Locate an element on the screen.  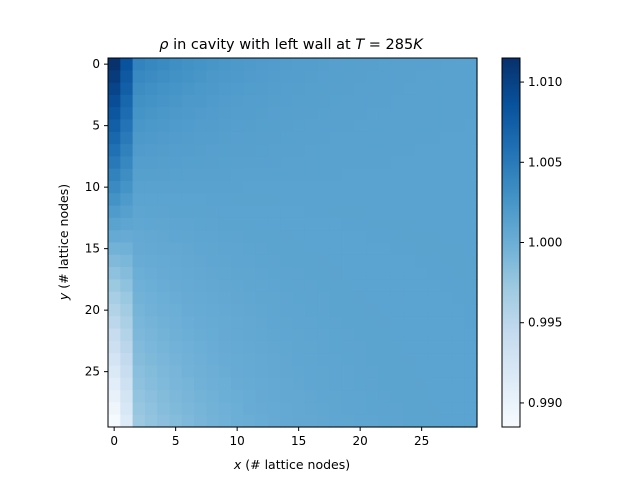
colorbar-tick-label: 1.010 is located at coordinates (545, 82).